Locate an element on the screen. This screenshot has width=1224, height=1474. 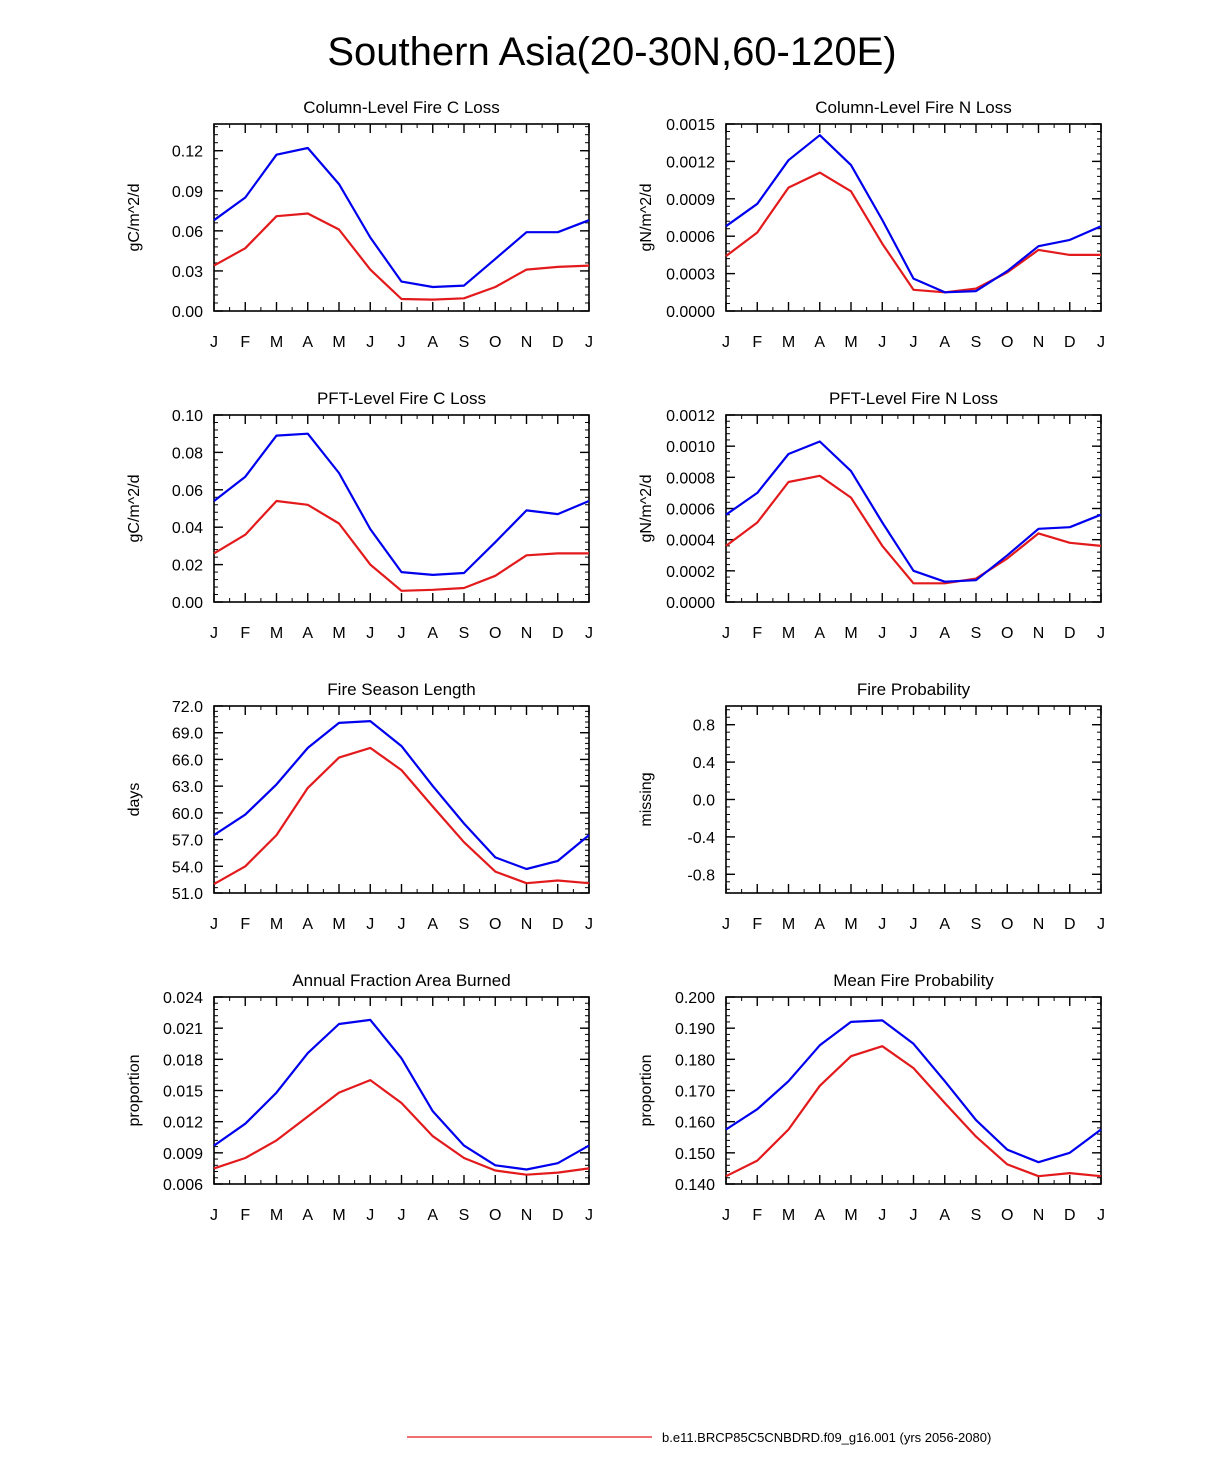
y-tick-label: 0.02 is located at coordinates (187, 566).